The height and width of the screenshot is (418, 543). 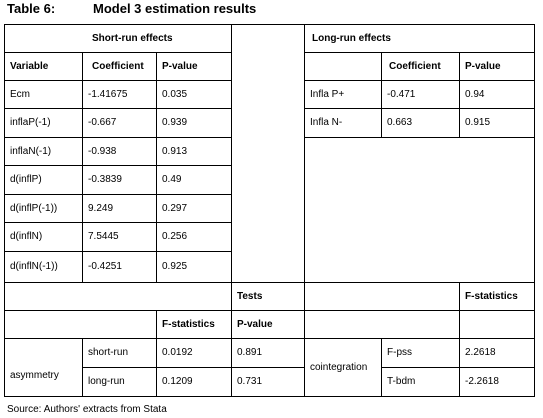 I want to click on tests-header: Tests, so click(x=250, y=296).